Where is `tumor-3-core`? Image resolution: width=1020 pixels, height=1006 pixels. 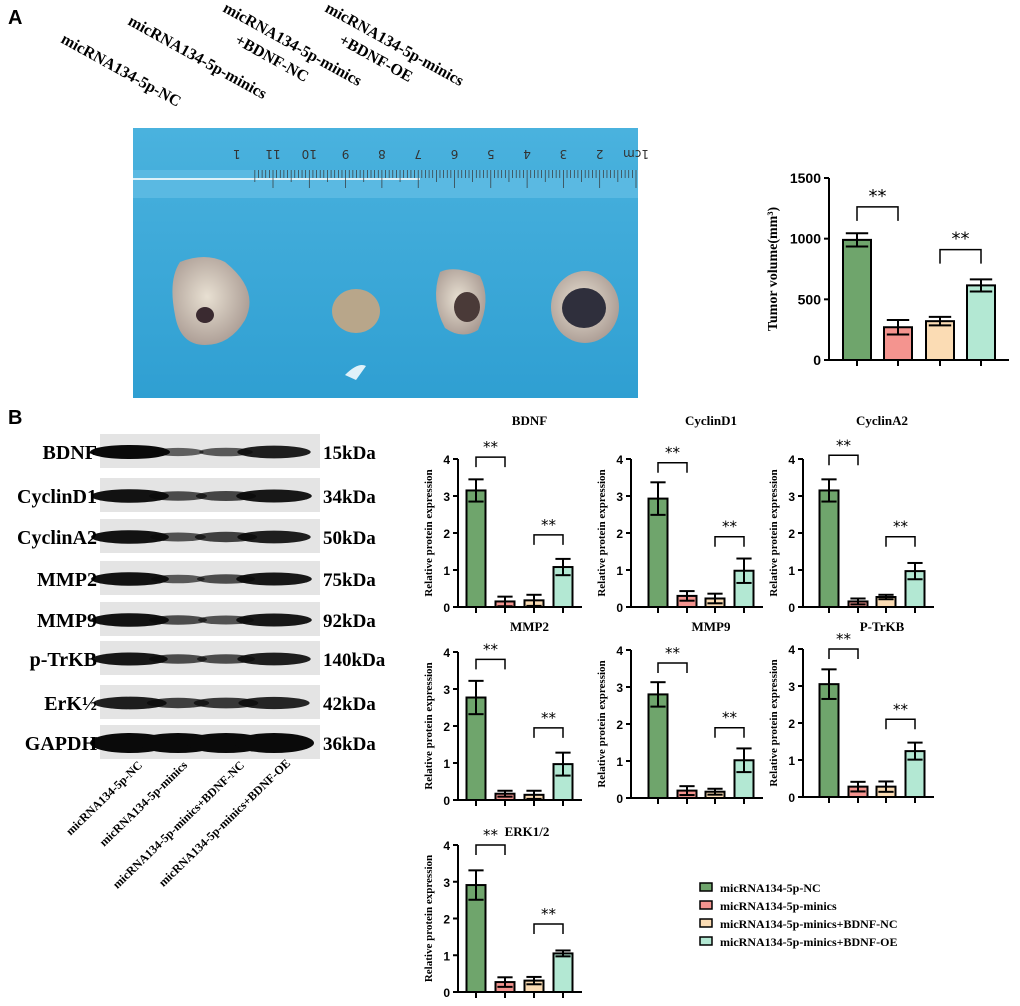
tumor-3-core is located at coordinates (467, 307).